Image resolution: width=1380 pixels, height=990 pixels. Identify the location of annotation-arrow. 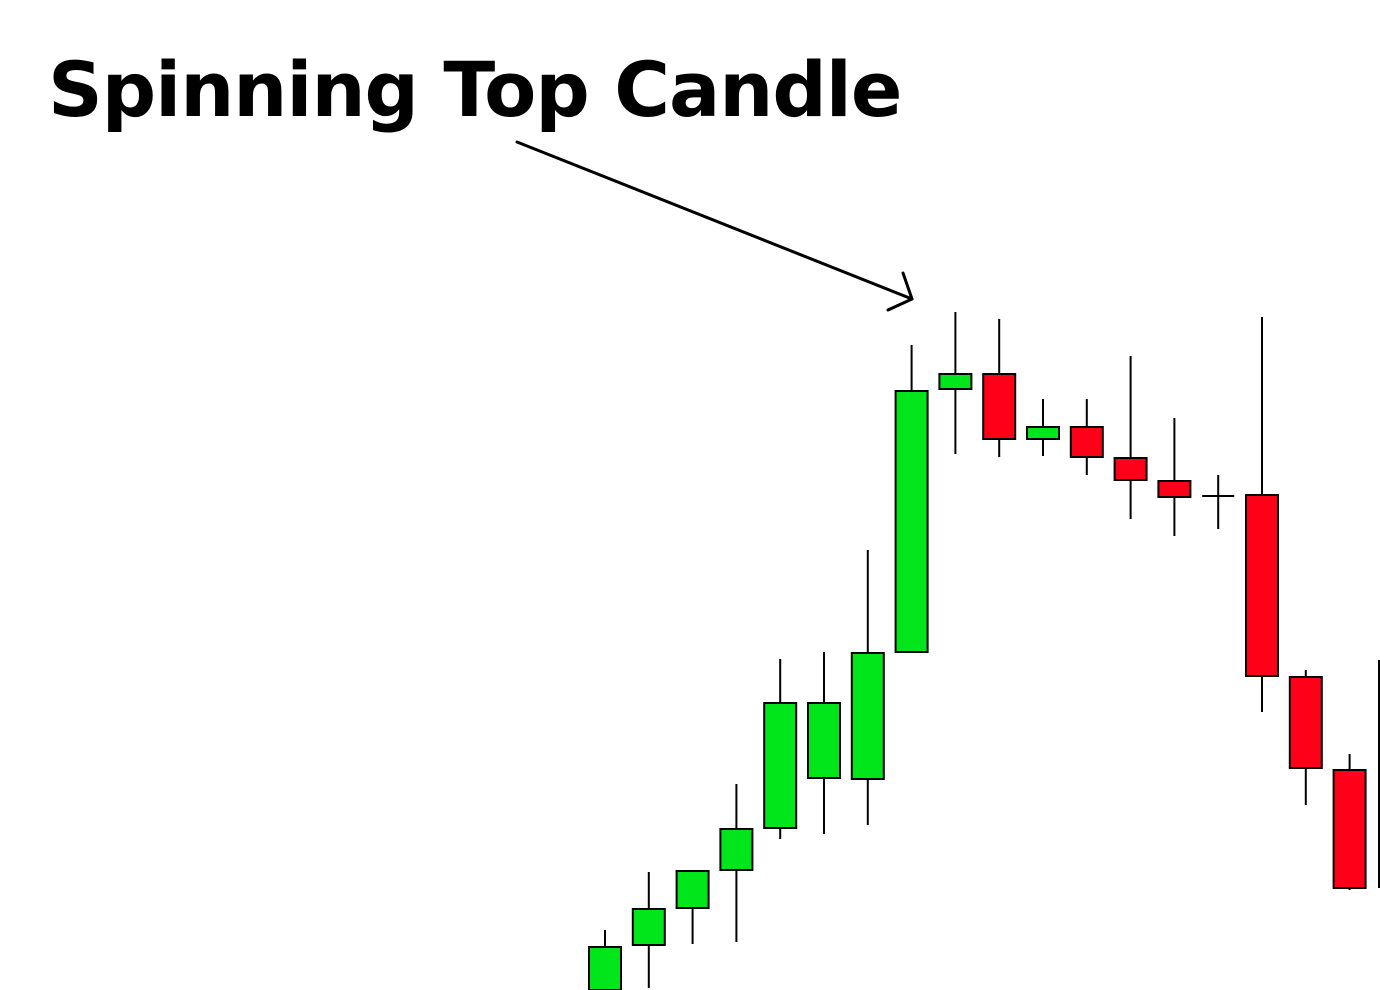
(714, 226).